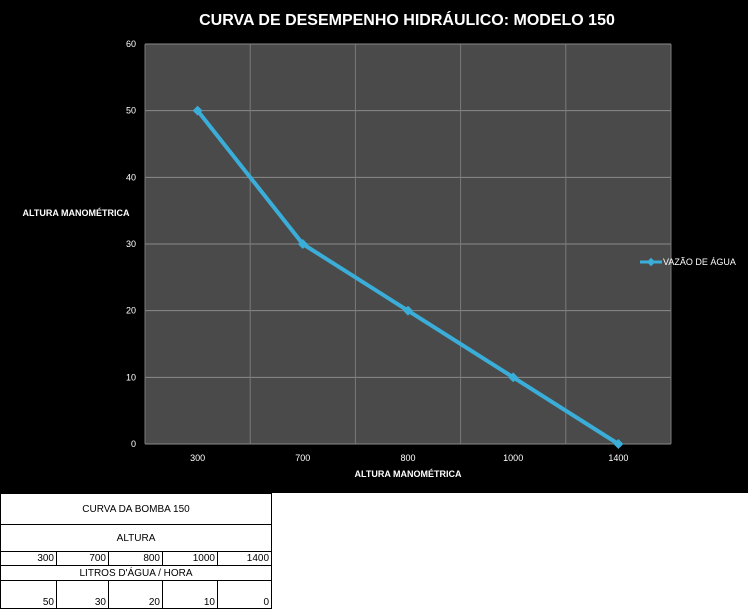 The width and height of the screenshot is (748, 610). What do you see at coordinates (197, 458) in the screenshot?
I see `x-tick-label: 300` at bounding box center [197, 458].